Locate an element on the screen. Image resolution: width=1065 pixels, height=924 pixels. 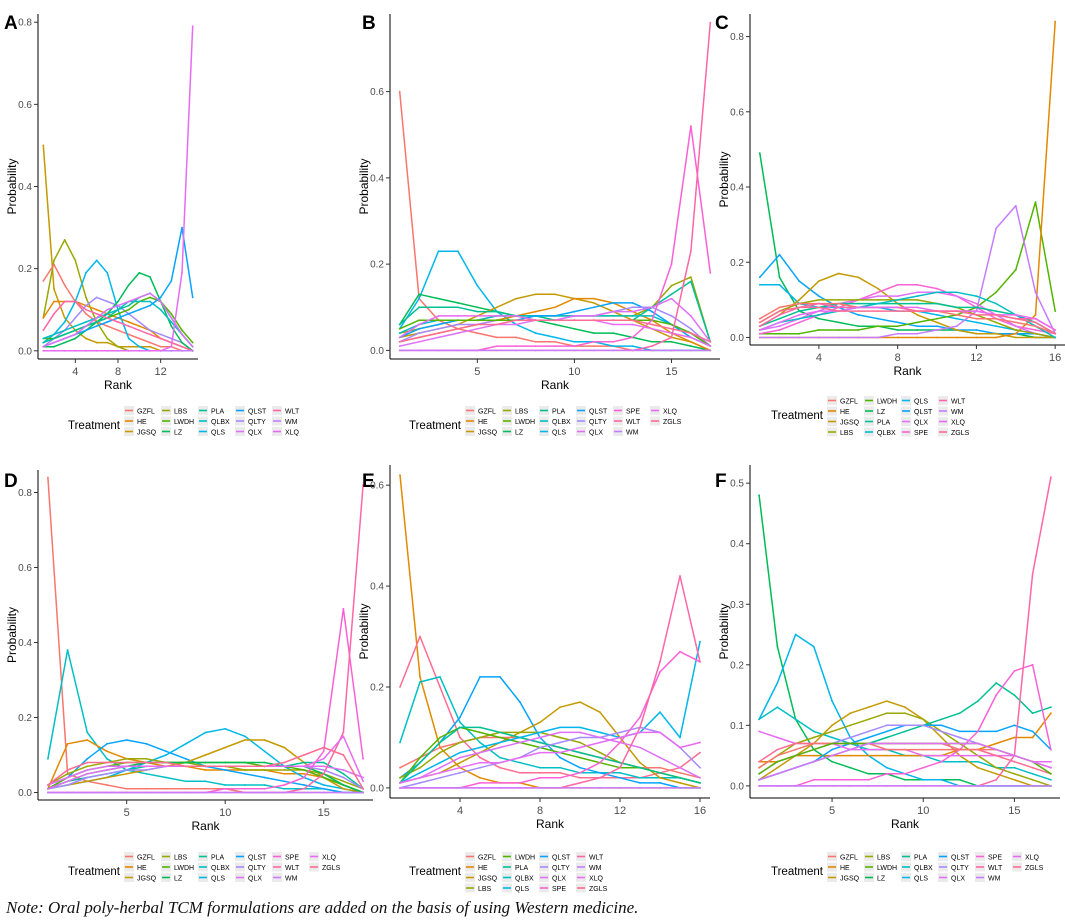
legend-label: ZGLS is located at coordinates (960, 433).